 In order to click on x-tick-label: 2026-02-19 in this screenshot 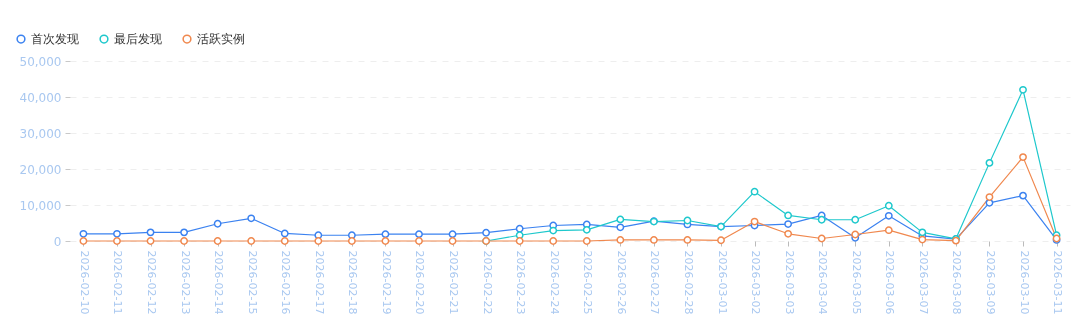, I will do `click(386, 282)`.